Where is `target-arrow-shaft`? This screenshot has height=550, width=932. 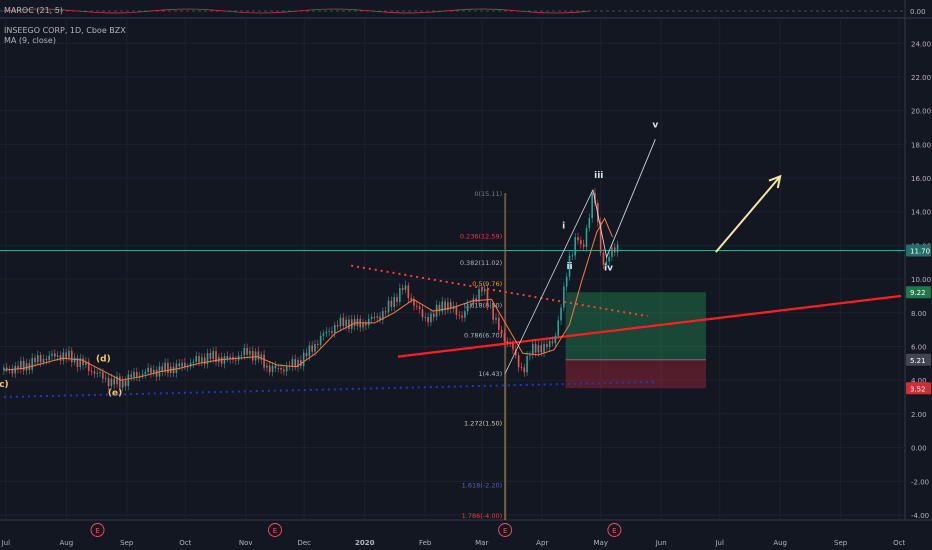
target-arrow-shaft is located at coordinates (748, 214).